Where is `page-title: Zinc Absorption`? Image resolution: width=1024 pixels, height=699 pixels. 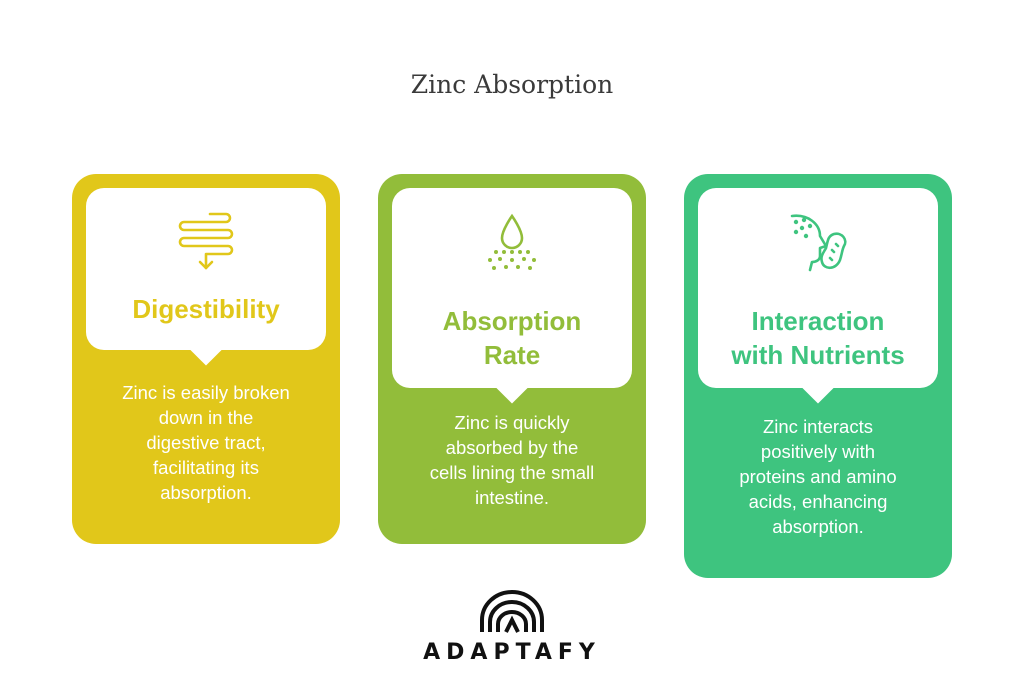 page-title: Zinc Absorption is located at coordinates (512, 84).